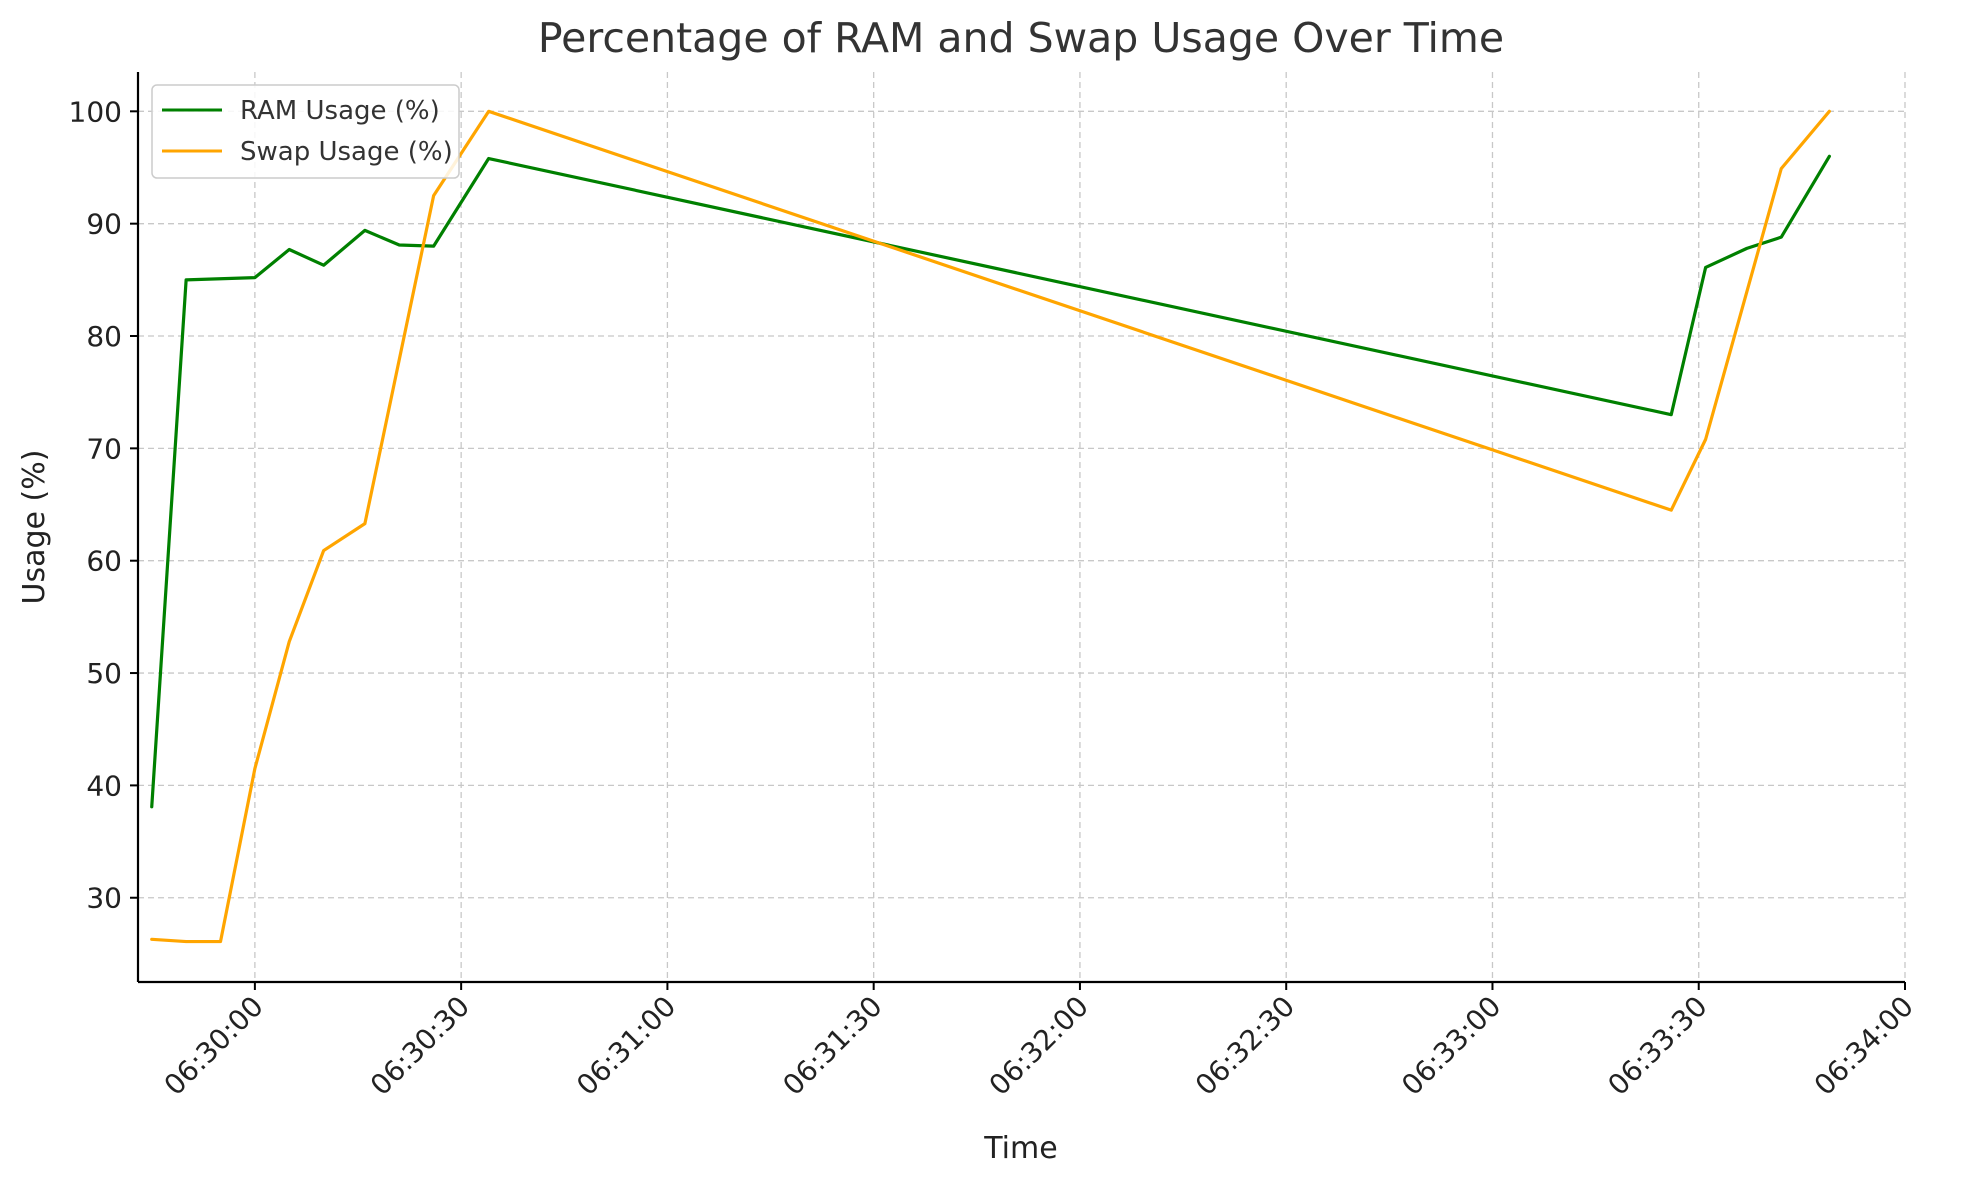 The width and height of the screenshot is (1979, 1180). Describe the element at coordinates (104, 336) in the screenshot. I see `y-tick-label: 80` at that location.